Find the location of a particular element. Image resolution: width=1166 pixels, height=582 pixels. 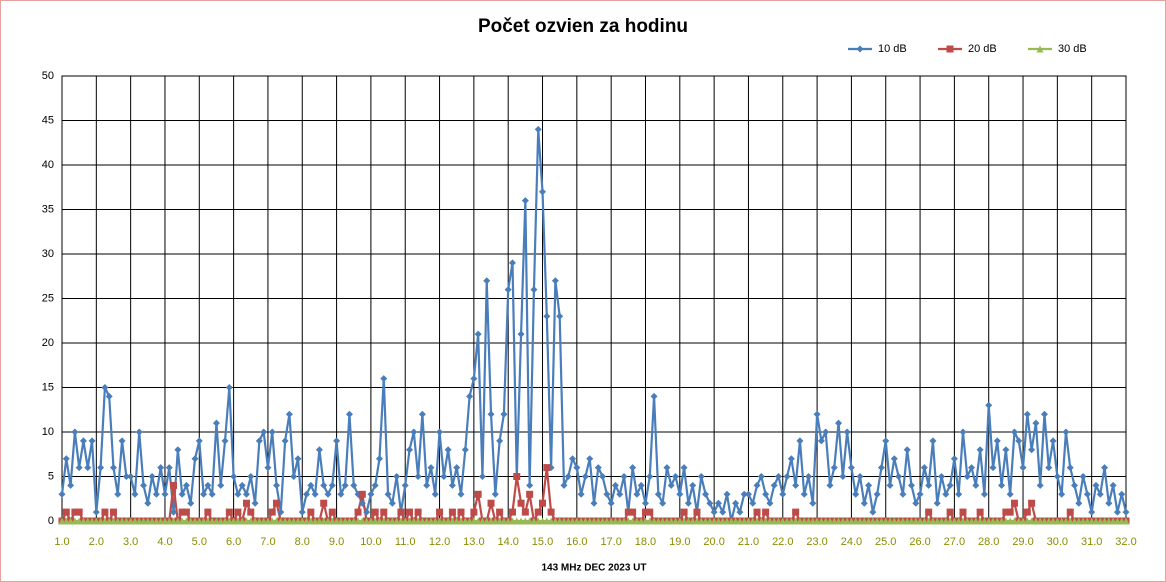

x-tick-label: 27.0 is located at coordinates (954, 542).